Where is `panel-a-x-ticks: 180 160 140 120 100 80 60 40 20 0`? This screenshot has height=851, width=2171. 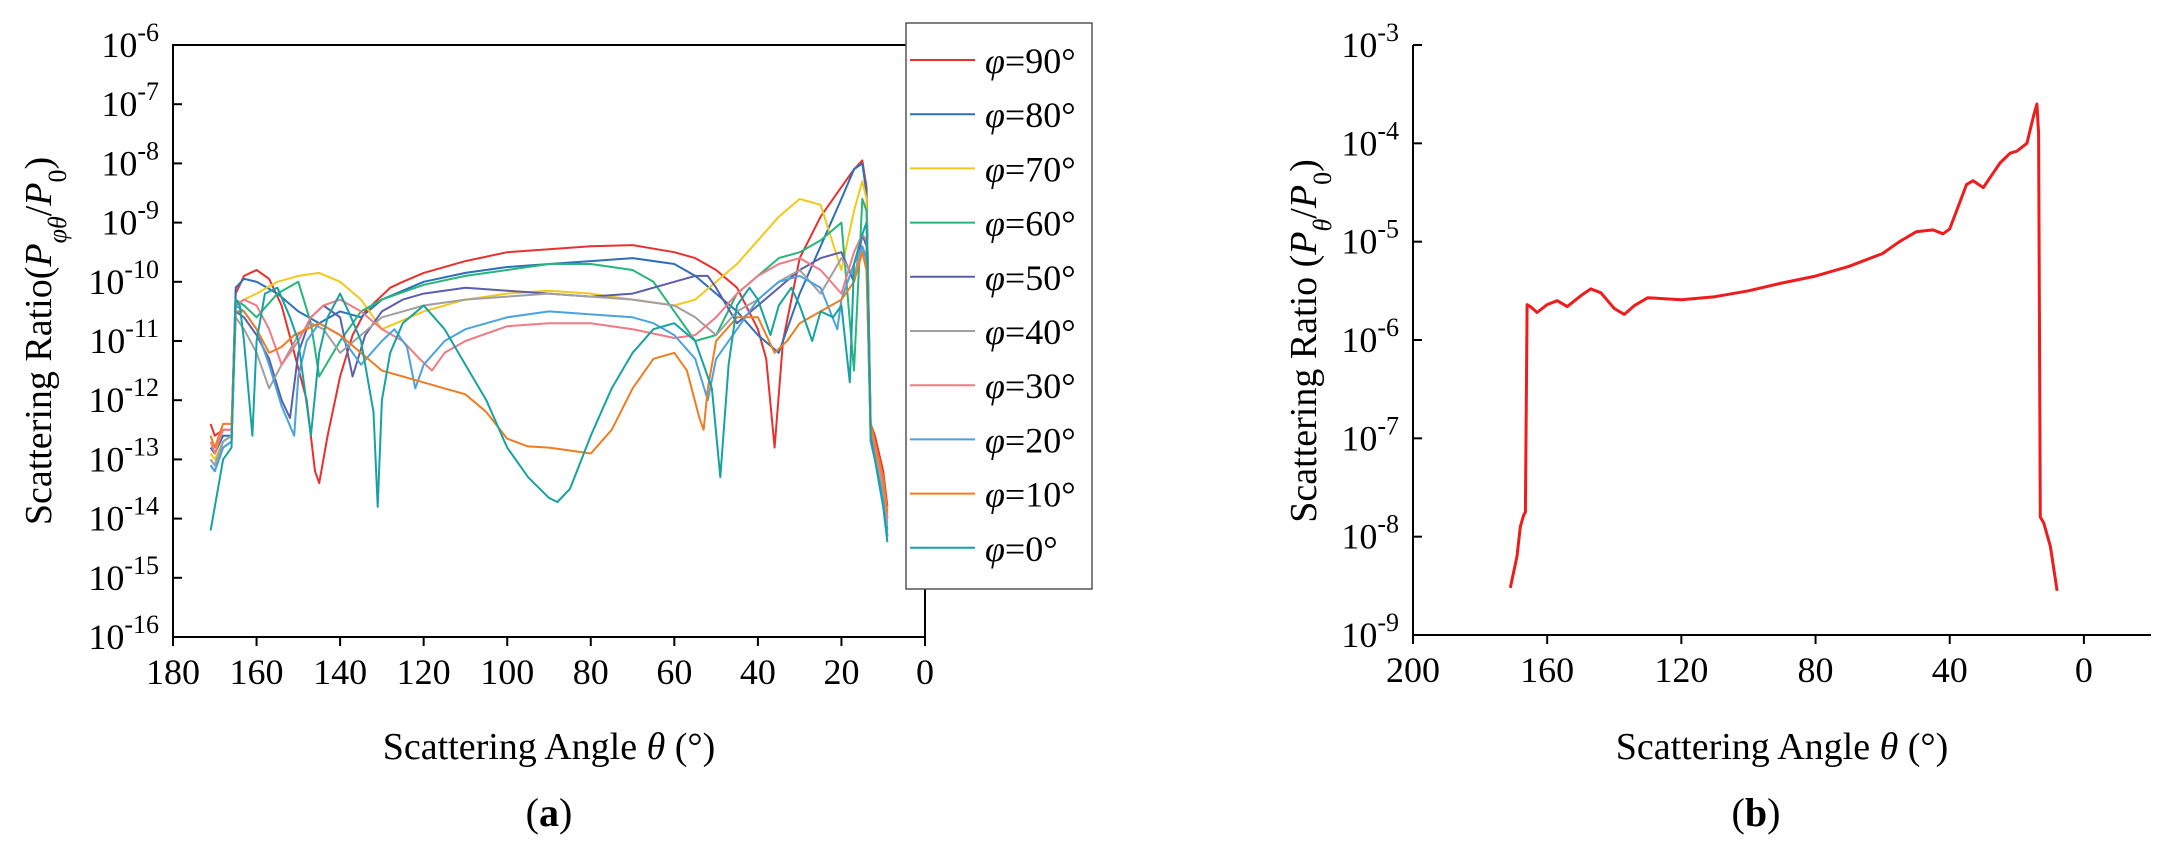 panel-a-x-ticks: 180 160 140 120 100 80 60 40 20 0 is located at coordinates (540, 664).